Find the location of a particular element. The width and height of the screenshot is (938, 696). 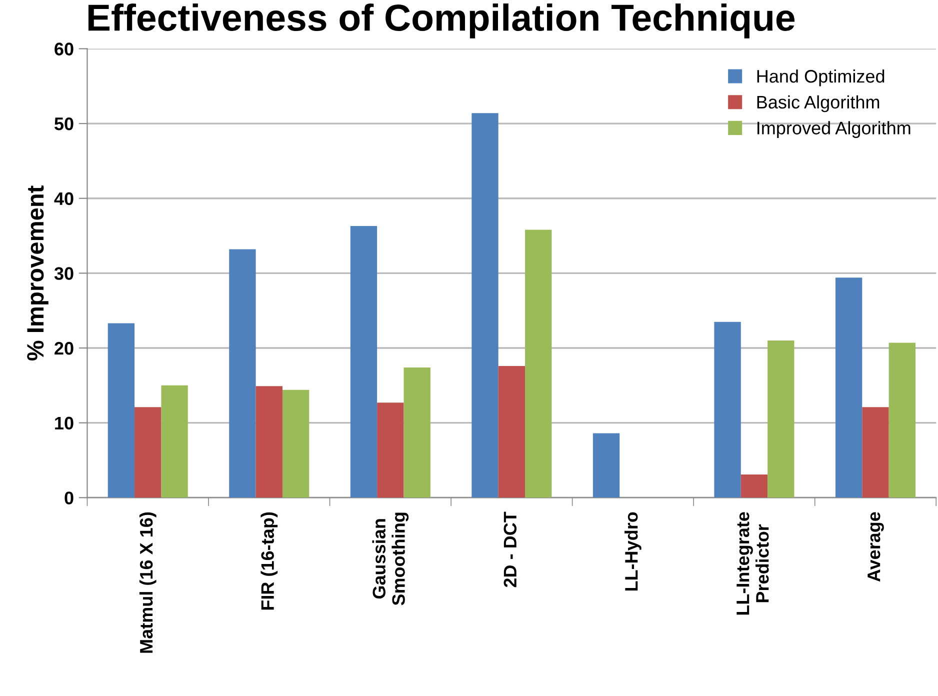

x-tick-label: Average is located at coordinates (876, 547).